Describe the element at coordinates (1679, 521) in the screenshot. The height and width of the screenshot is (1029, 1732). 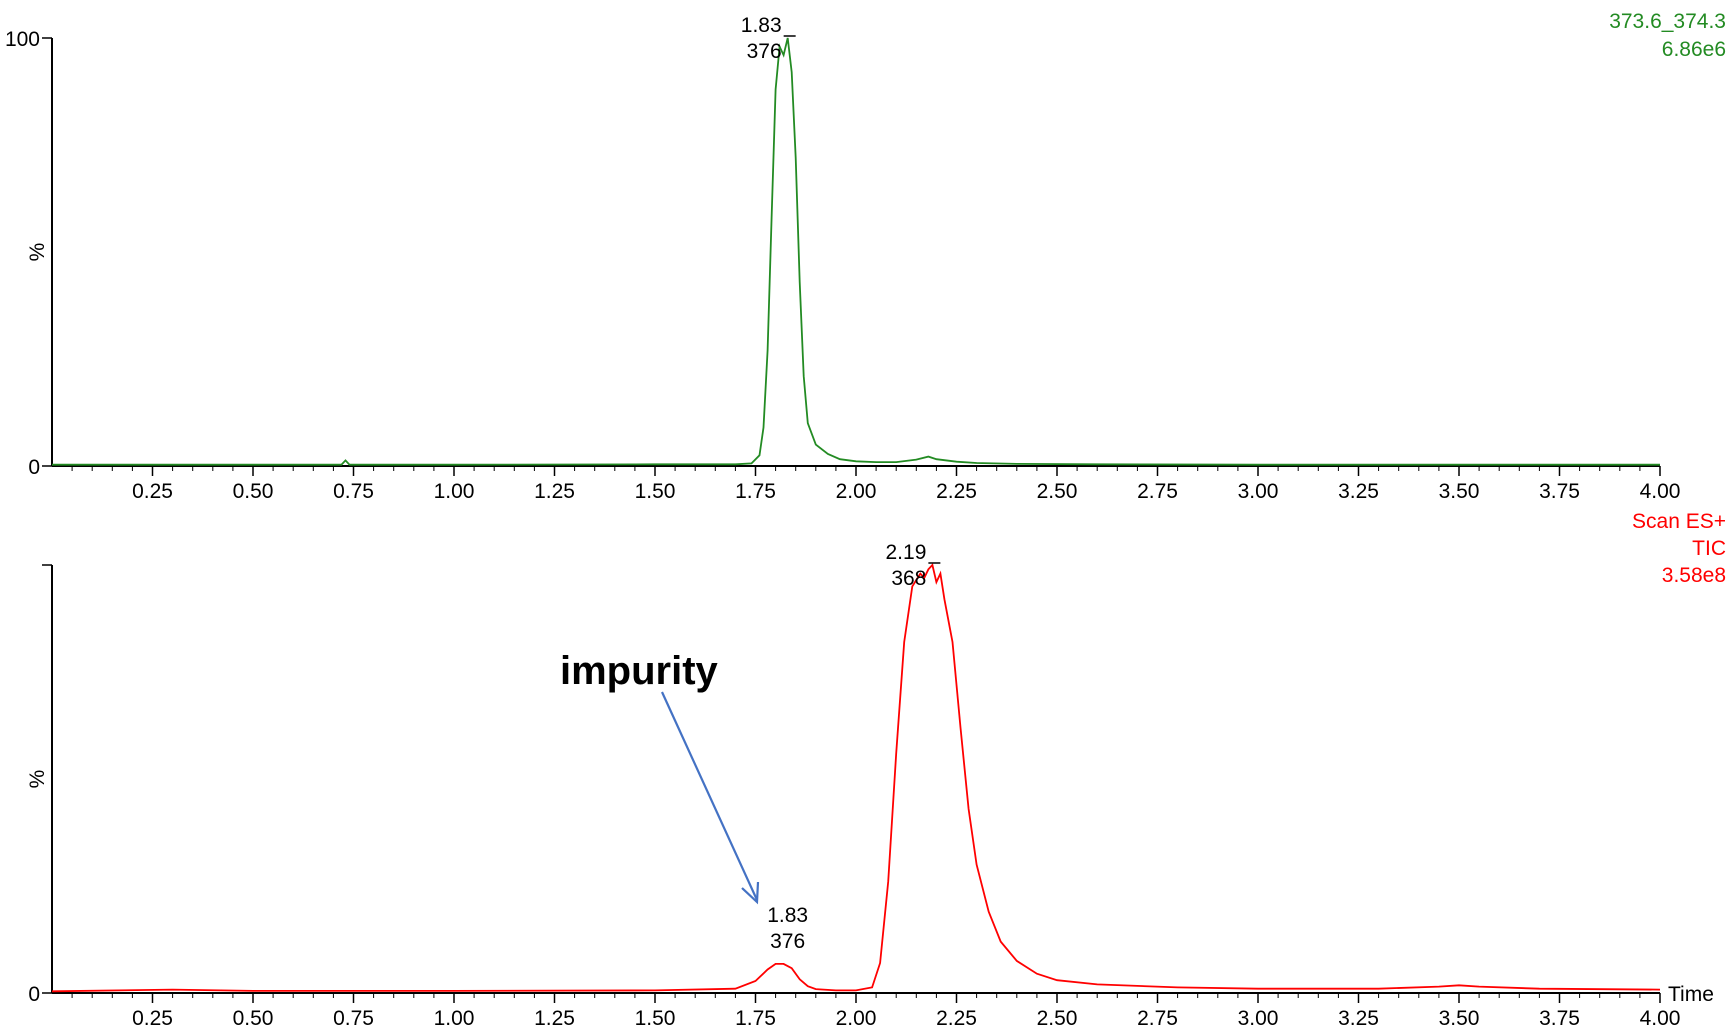
I see `trace-info-line-1: Scan ES+` at that location.